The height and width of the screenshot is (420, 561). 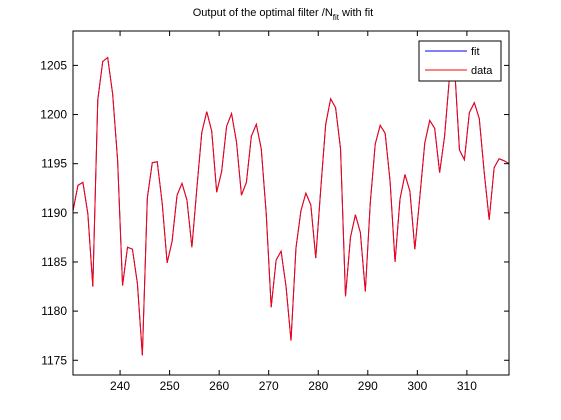 I want to click on y-tick-label-1190: 1190, so click(x=54, y=213).